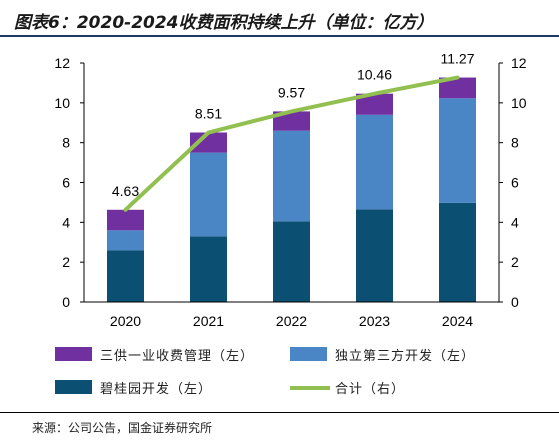 The height and width of the screenshot is (441, 559). Describe the element at coordinates (405, 356) in the screenshot. I see `legend-label-independent: 独立第三方开发（左）` at that location.